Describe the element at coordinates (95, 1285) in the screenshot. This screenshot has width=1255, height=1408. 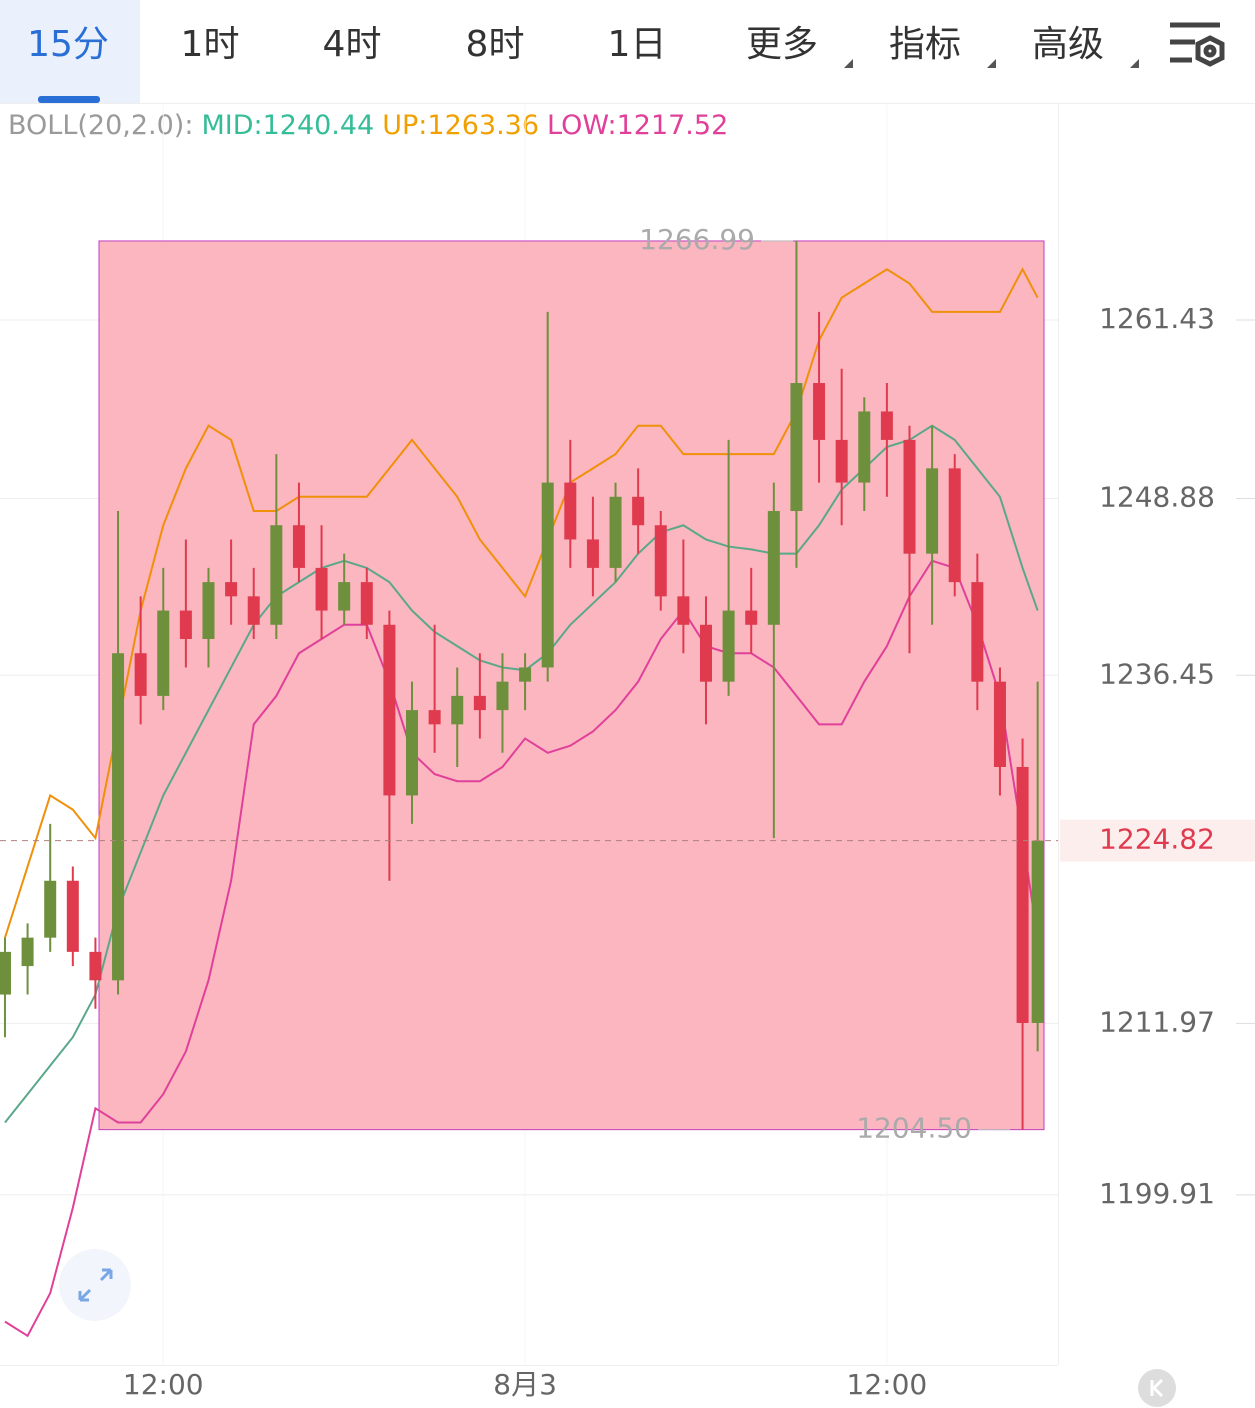
I see `expand-button` at that location.